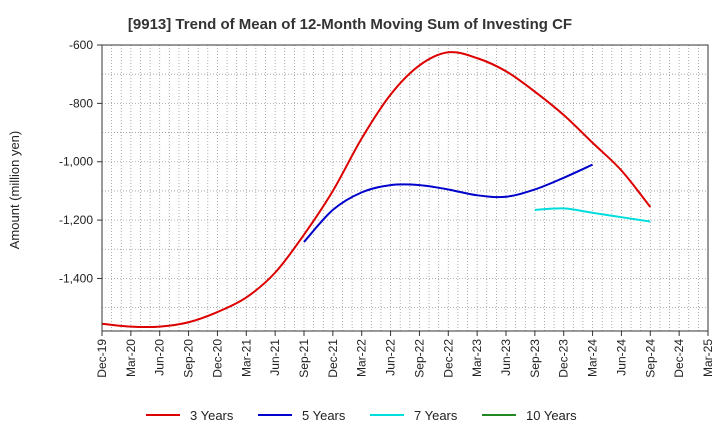 The width and height of the screenshot is (720, 440). I want to click on series-line-7-years, so click(592, 215).